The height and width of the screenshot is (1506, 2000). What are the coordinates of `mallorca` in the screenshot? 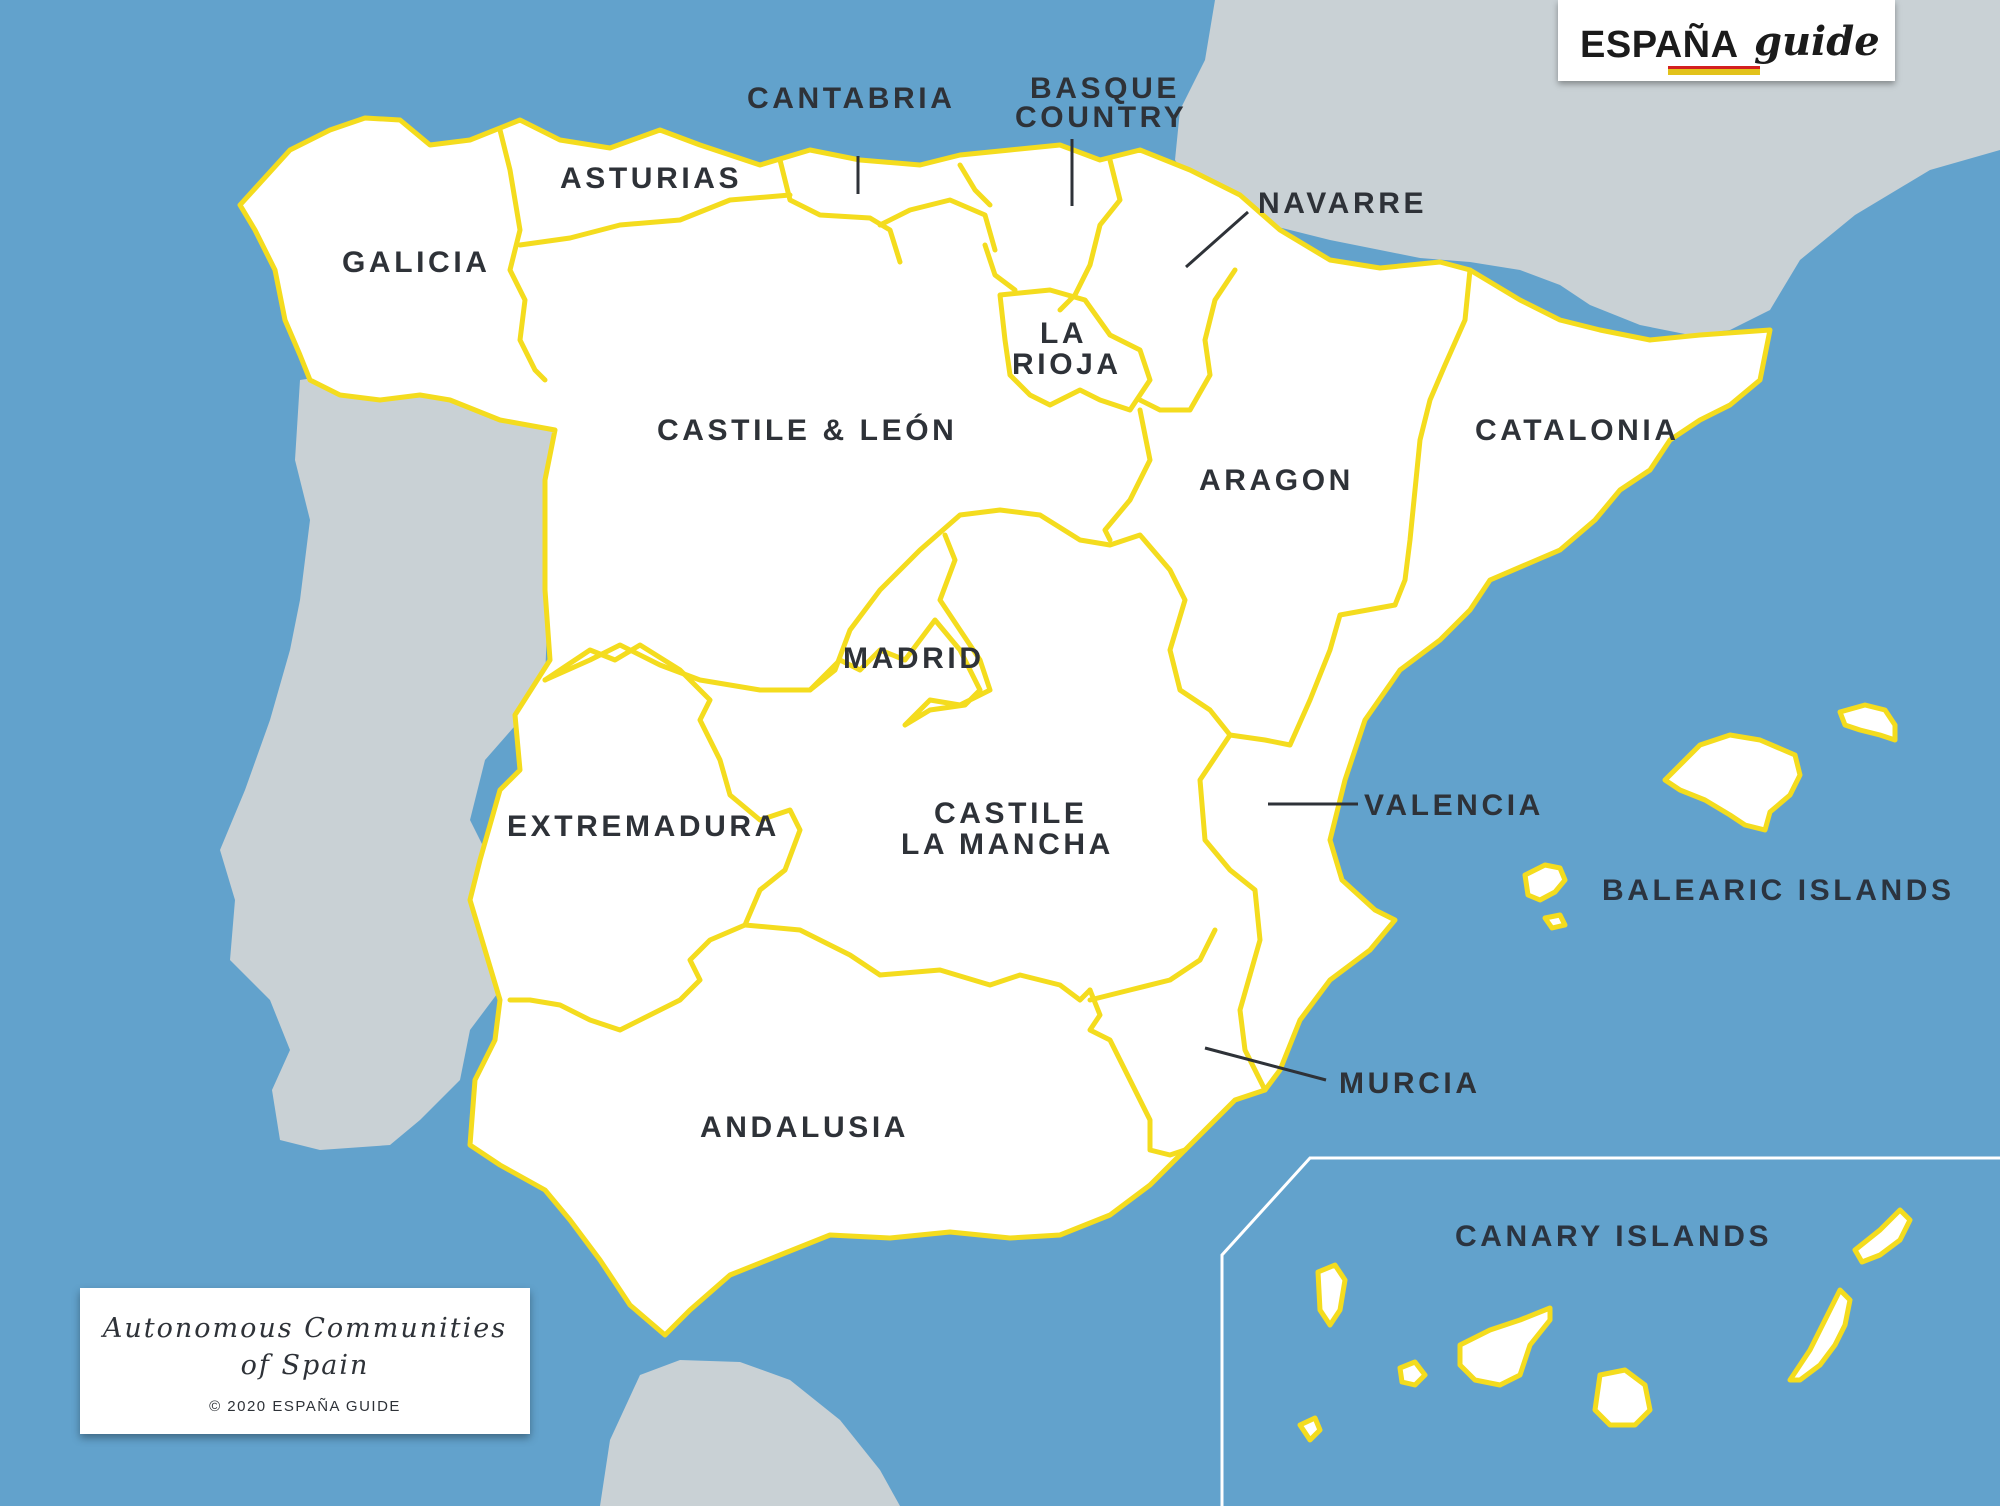 It's located at (1732, 782).